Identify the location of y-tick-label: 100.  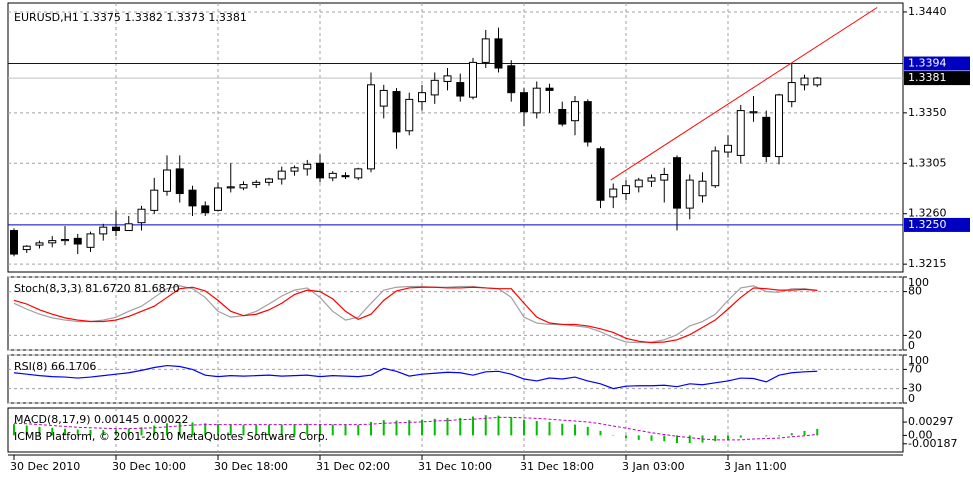
(918, 360).